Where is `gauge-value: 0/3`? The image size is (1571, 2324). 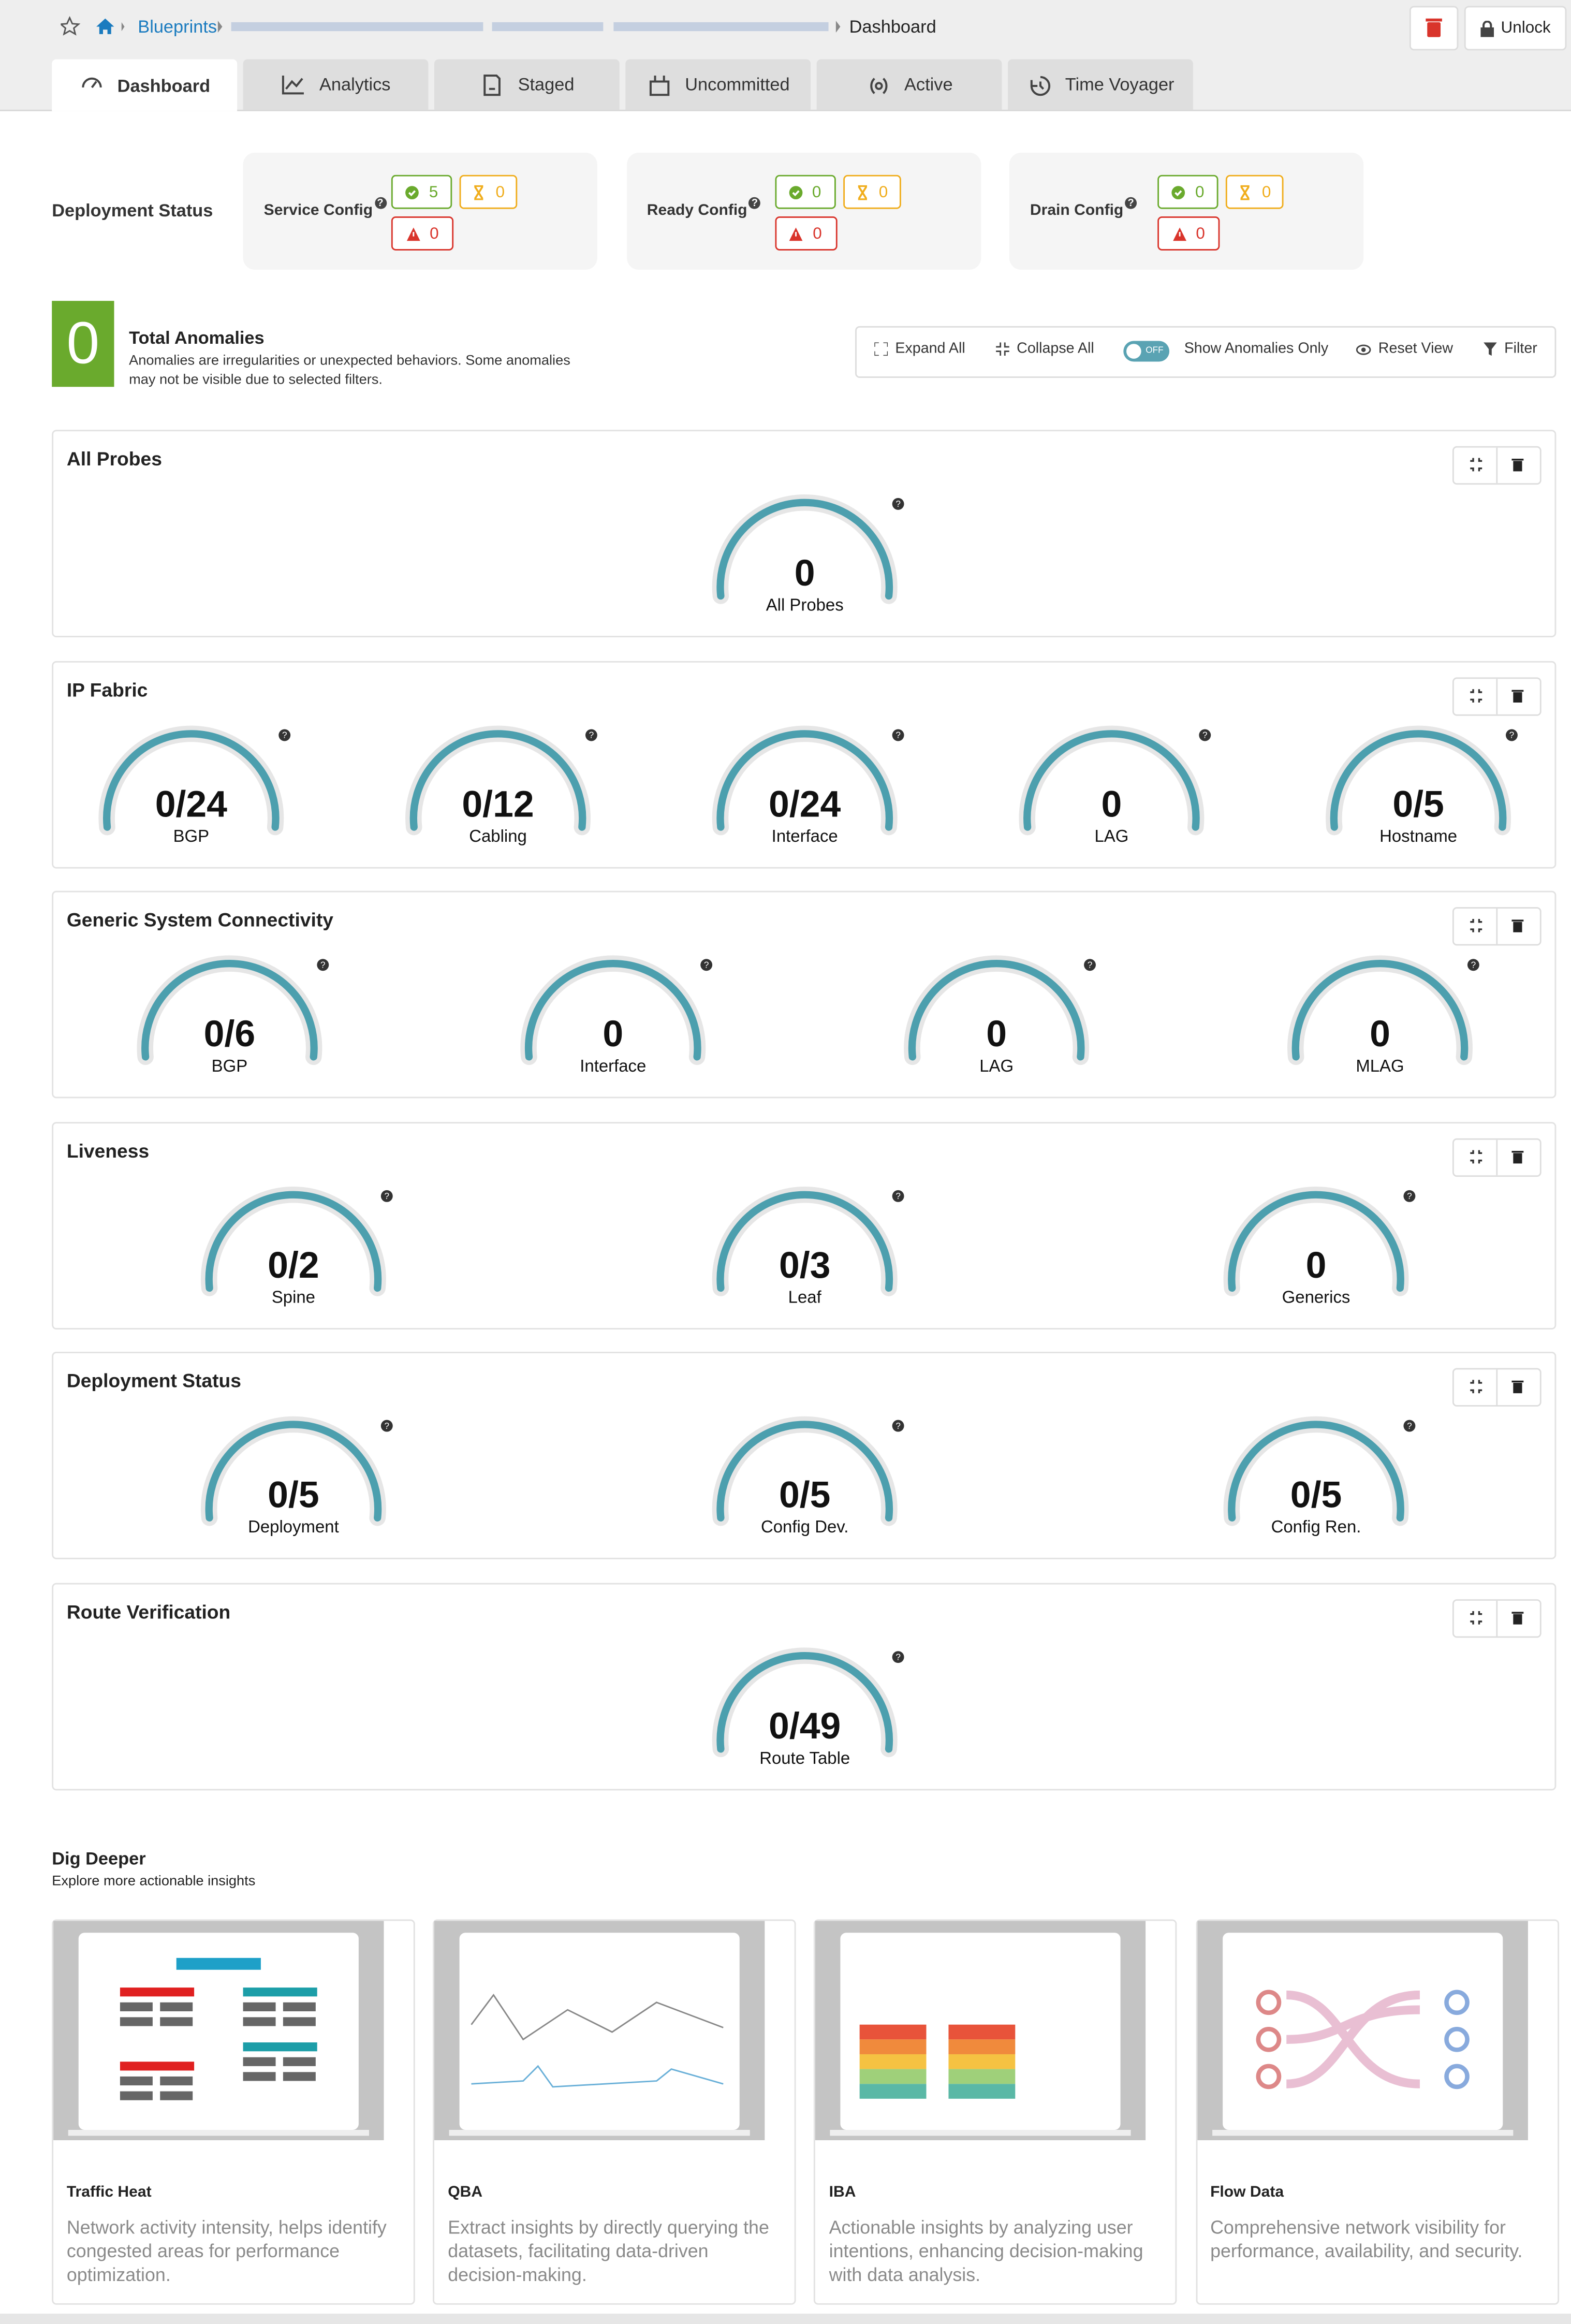 gauge-value: 0/3 is located at coordinates (805, 1264).